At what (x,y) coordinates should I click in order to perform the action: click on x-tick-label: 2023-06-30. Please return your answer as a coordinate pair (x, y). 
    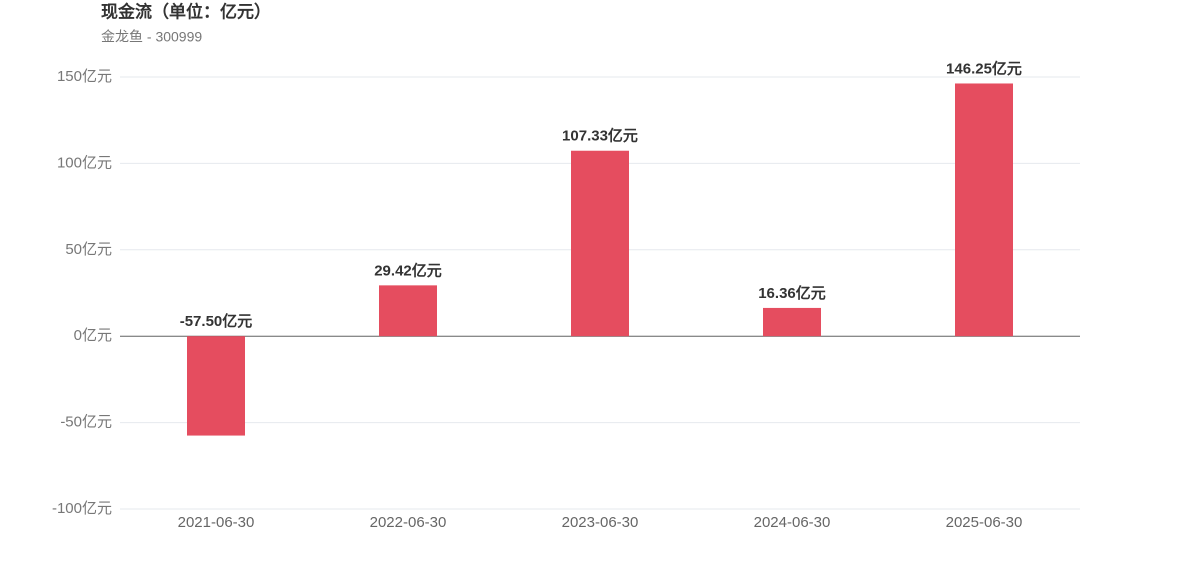
    Looking at the image, I should click on (600, 522).